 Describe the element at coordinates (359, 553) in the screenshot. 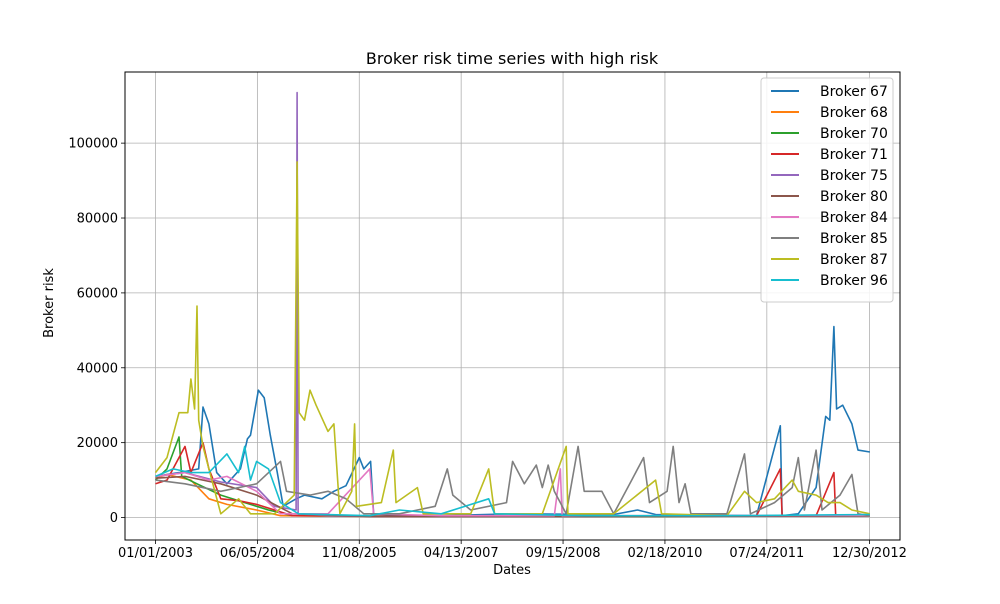

I see `x-tick-label: 11/08/2005` at that location.